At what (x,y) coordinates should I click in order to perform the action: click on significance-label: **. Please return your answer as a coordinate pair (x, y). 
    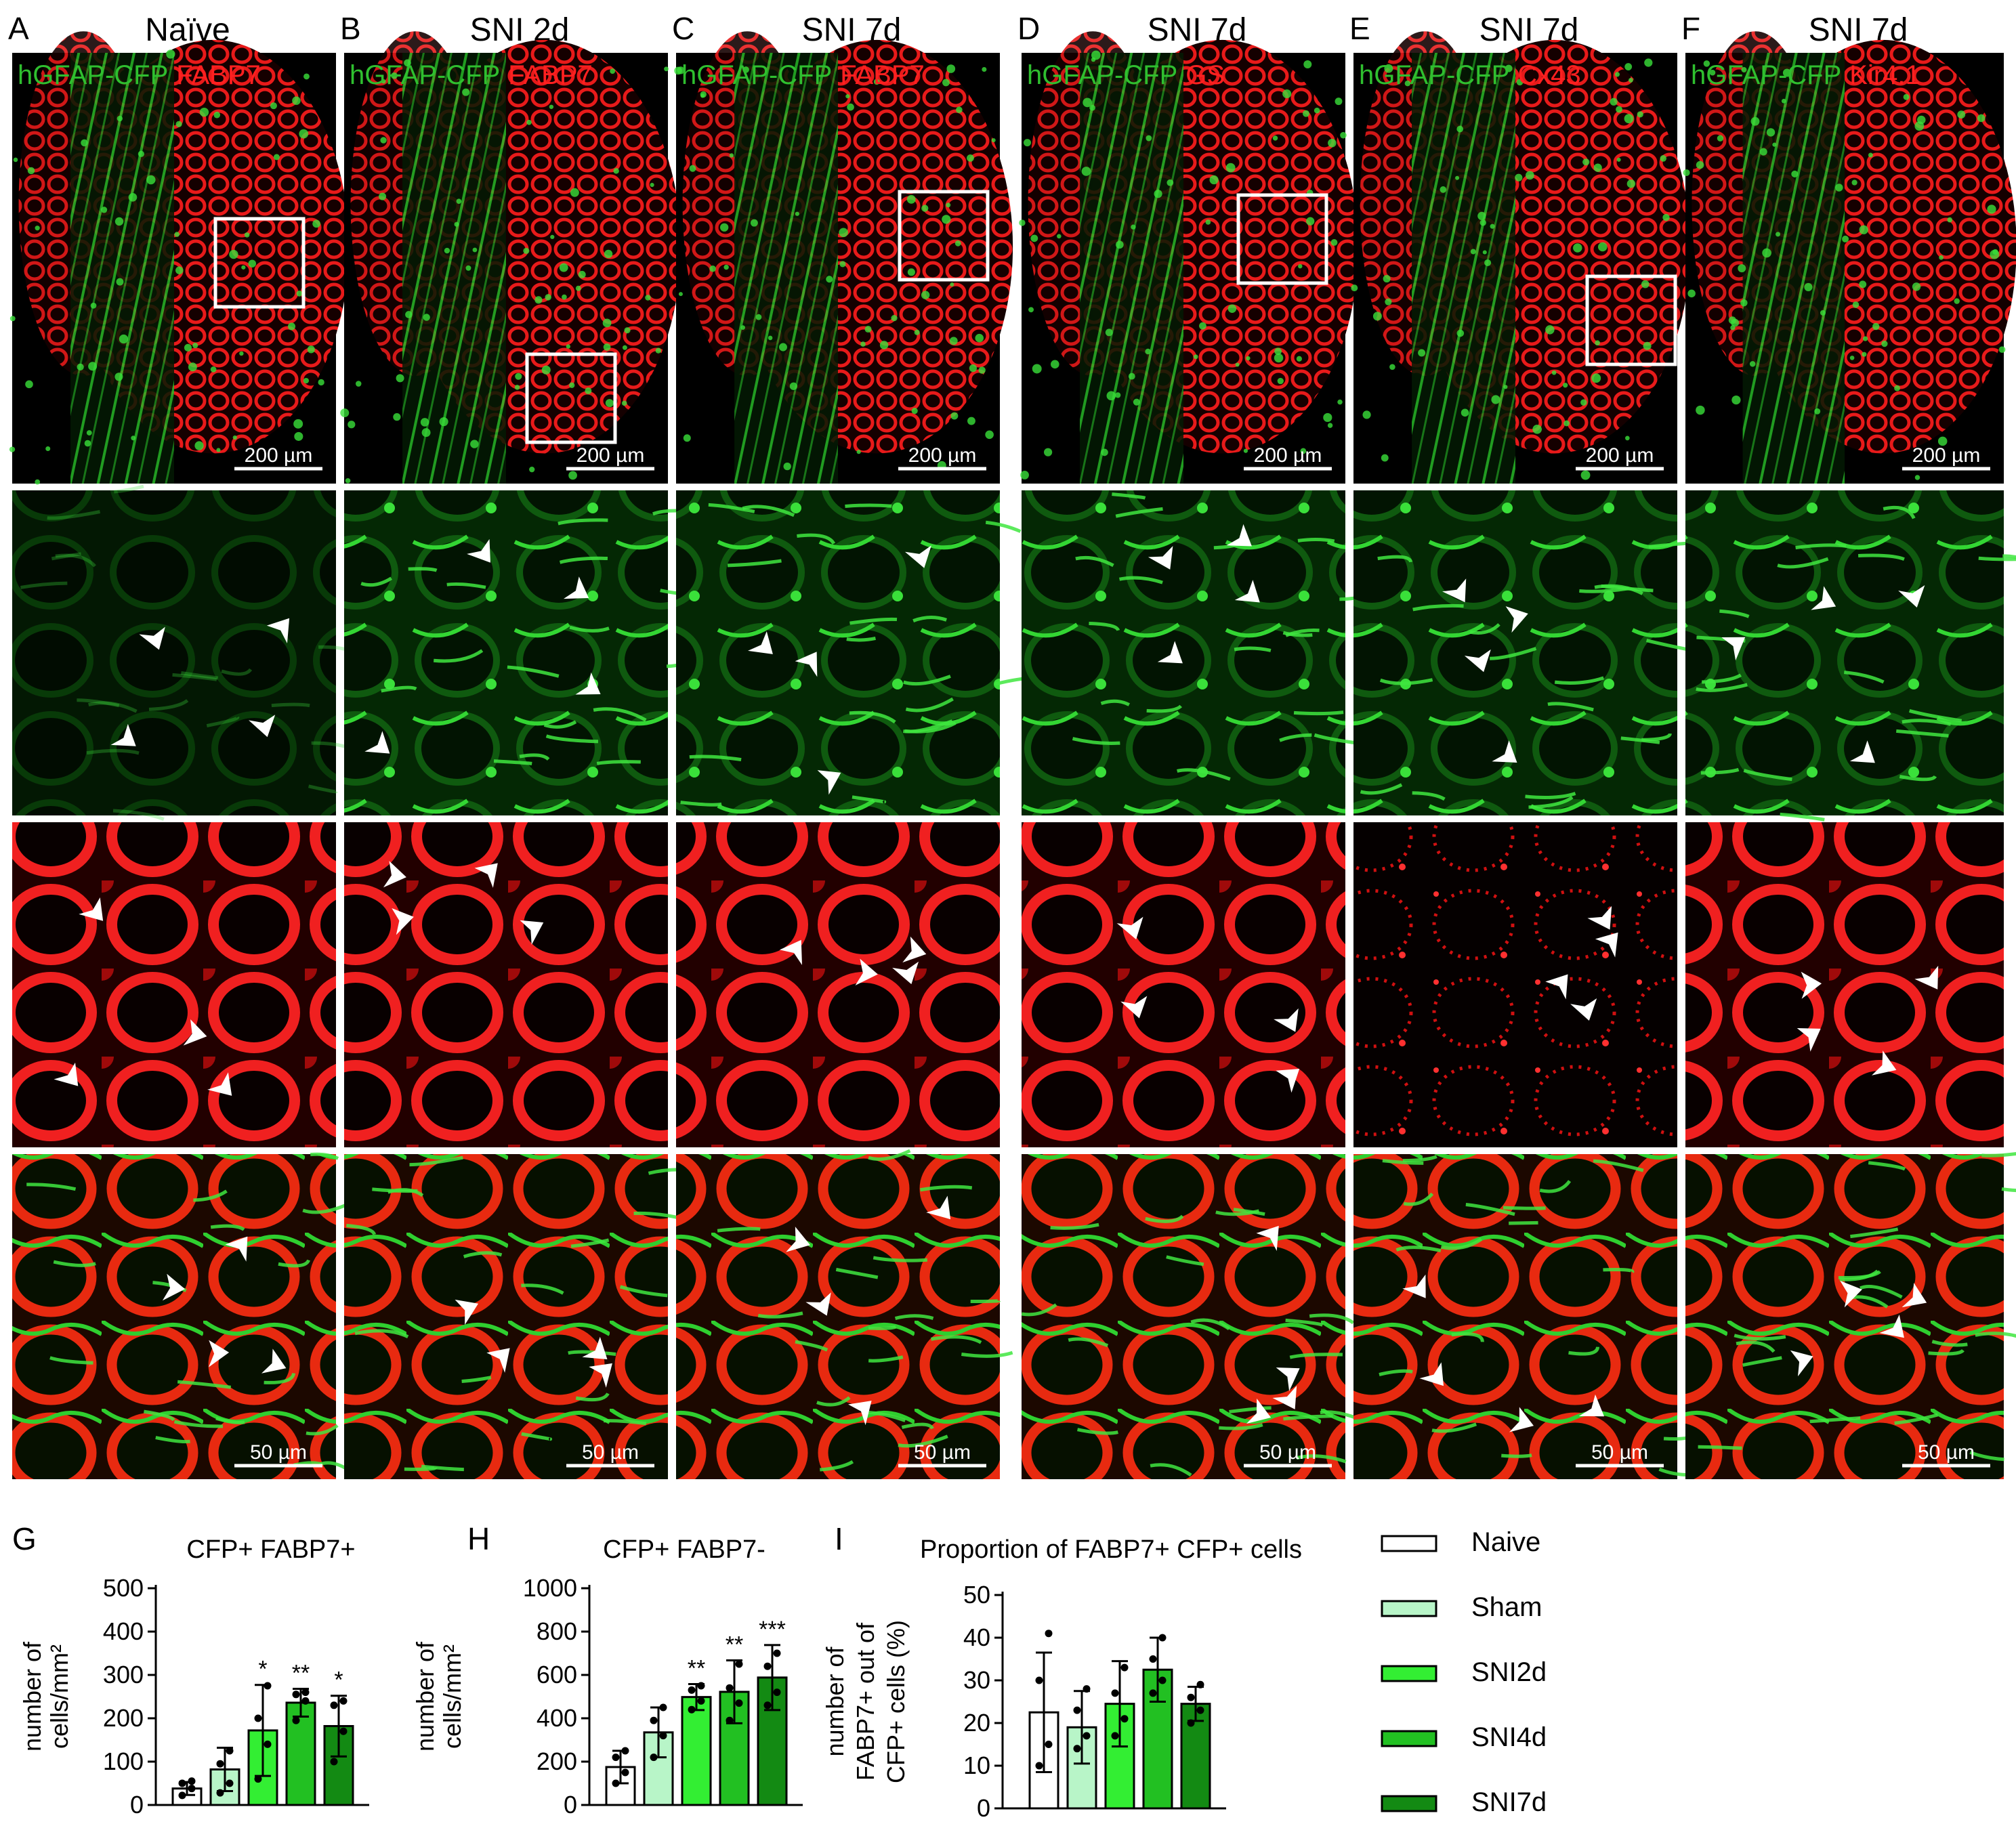
    Looking at the image, I should click on (696, 1668).